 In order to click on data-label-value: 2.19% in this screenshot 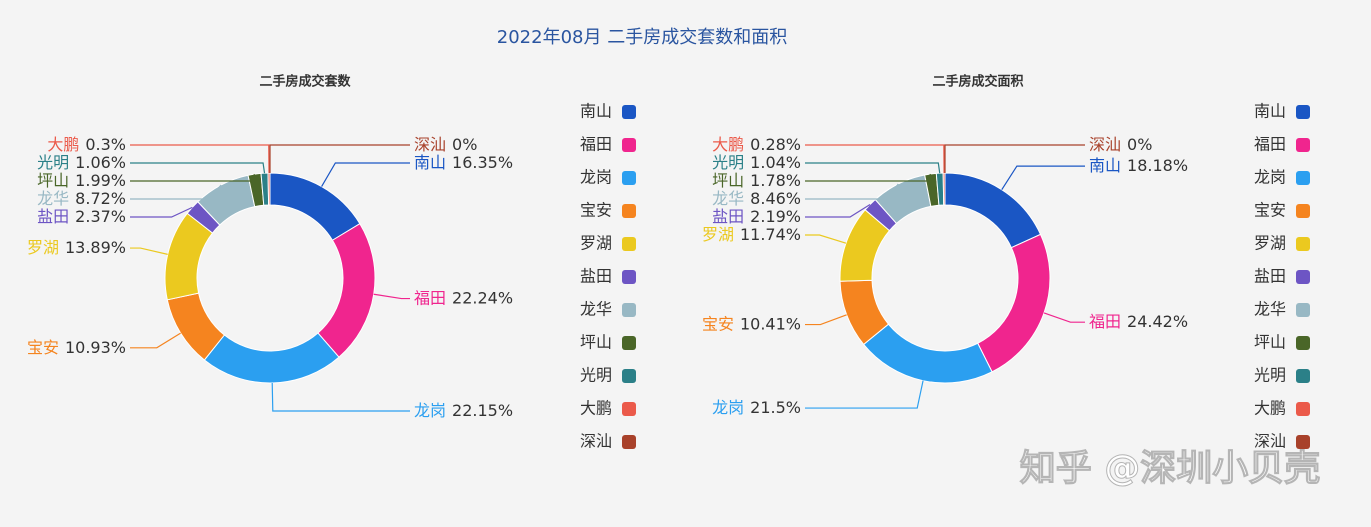, I will do `click(775, 216)`.